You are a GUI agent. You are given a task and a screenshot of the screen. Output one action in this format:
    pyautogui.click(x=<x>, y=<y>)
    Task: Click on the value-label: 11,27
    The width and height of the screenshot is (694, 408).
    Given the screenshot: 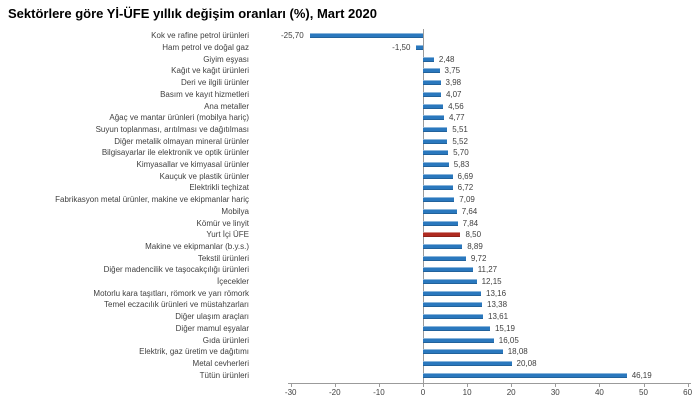 What is the action you would take?
    pyautogui.click(x=487, y=270)
    